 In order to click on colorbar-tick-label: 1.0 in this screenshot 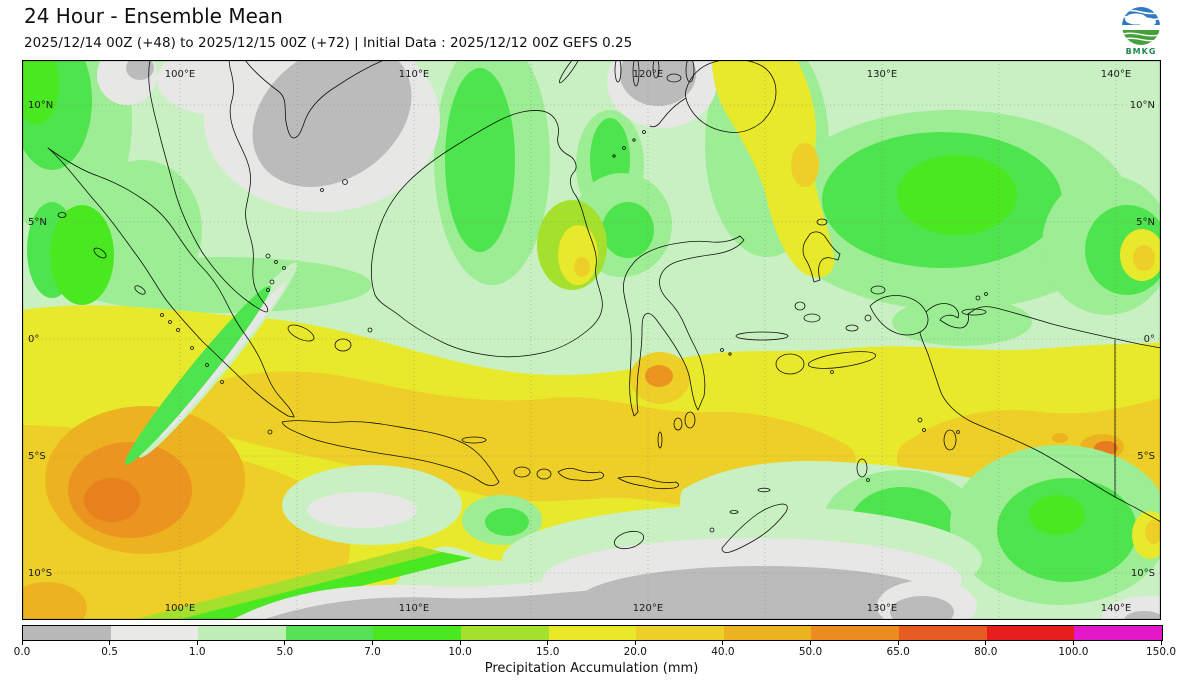, I will do `click(197, 652)`.